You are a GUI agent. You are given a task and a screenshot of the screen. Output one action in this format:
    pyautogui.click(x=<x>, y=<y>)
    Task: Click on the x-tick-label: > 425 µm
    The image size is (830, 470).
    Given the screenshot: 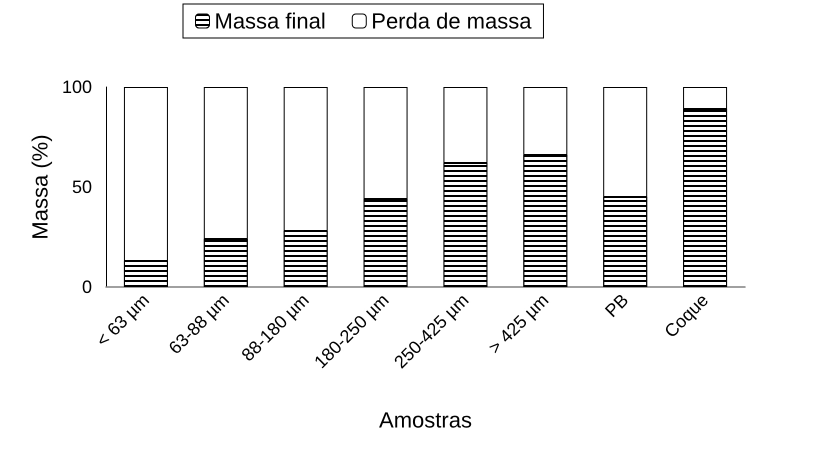 What is the action you would take?
    pyautogui.click(x=518, y=324)
    